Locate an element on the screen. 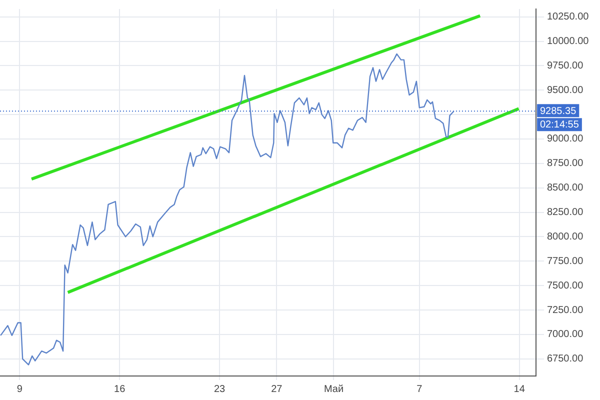 The height and width of the screenshot is (400, 600). y-tick-label: 7000.00 is located at coordinates (565, 334).